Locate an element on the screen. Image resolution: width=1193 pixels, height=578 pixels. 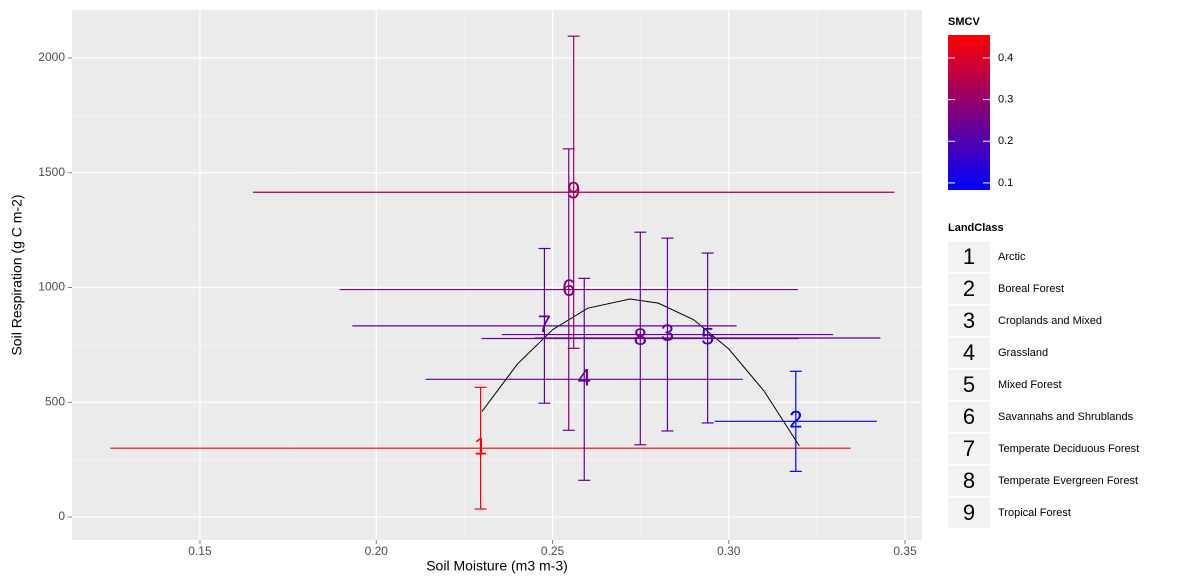
shape-legend-title: LandClass is located at coordinates (976, 228).